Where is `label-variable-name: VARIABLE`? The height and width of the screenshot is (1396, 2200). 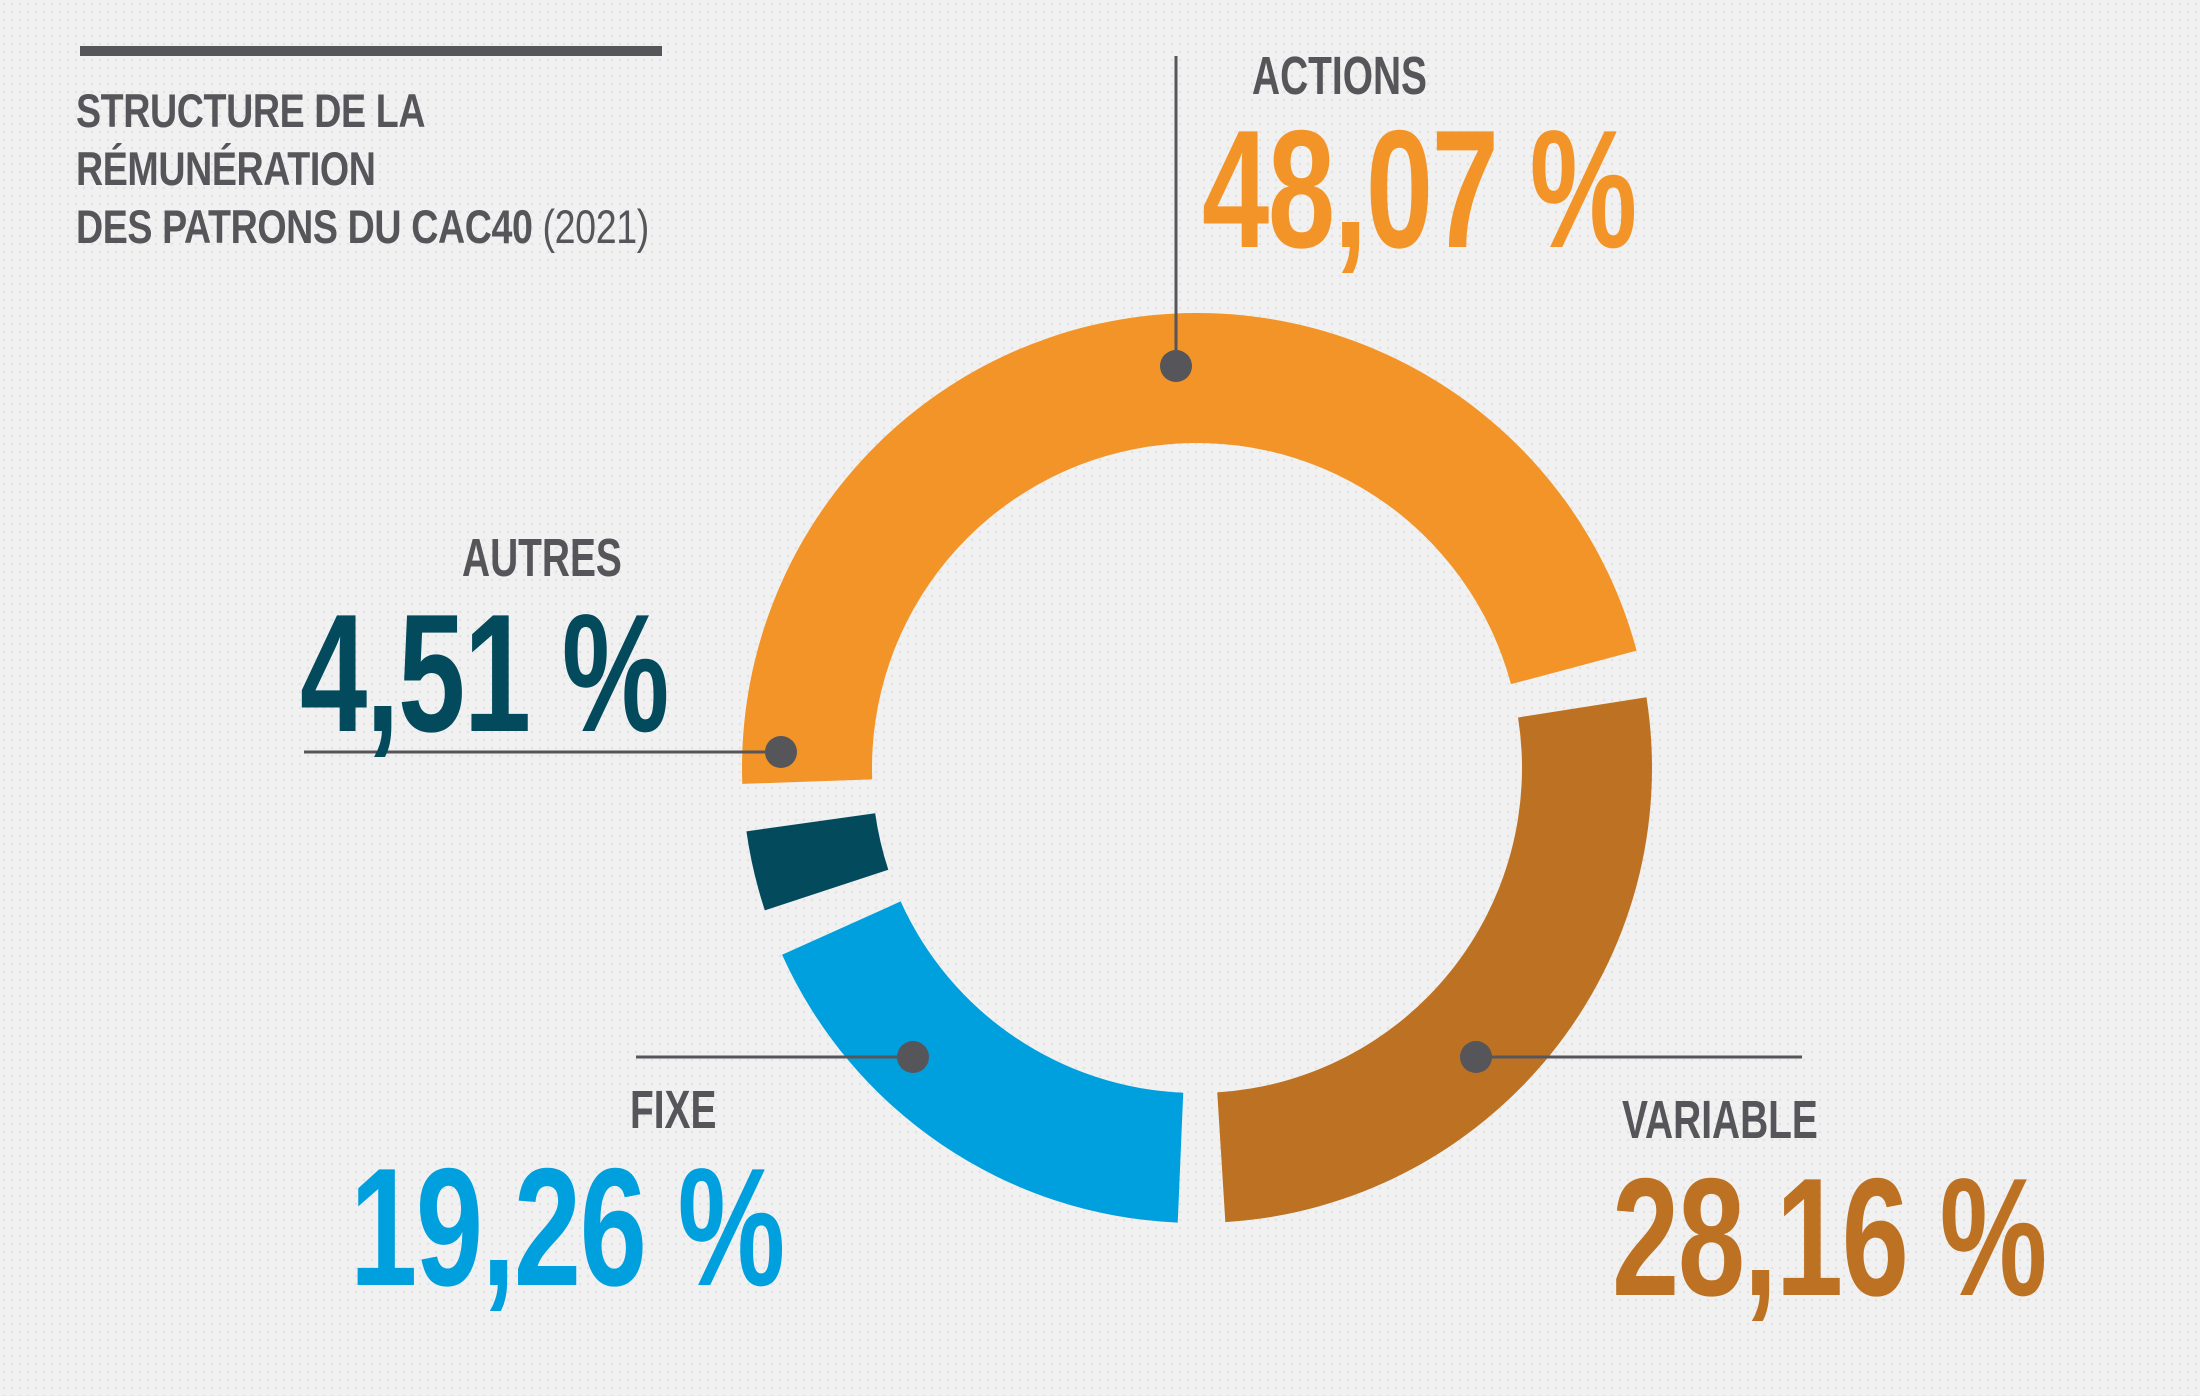 label-variable-name: VARIABLE is located at coordinates (1720, 1120).